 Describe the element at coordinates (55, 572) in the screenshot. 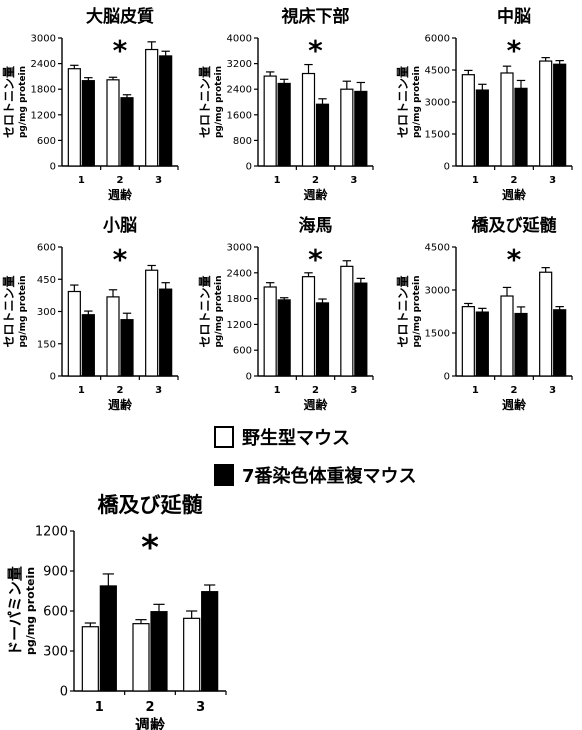

I see `y-tick-label: 900` at that location.